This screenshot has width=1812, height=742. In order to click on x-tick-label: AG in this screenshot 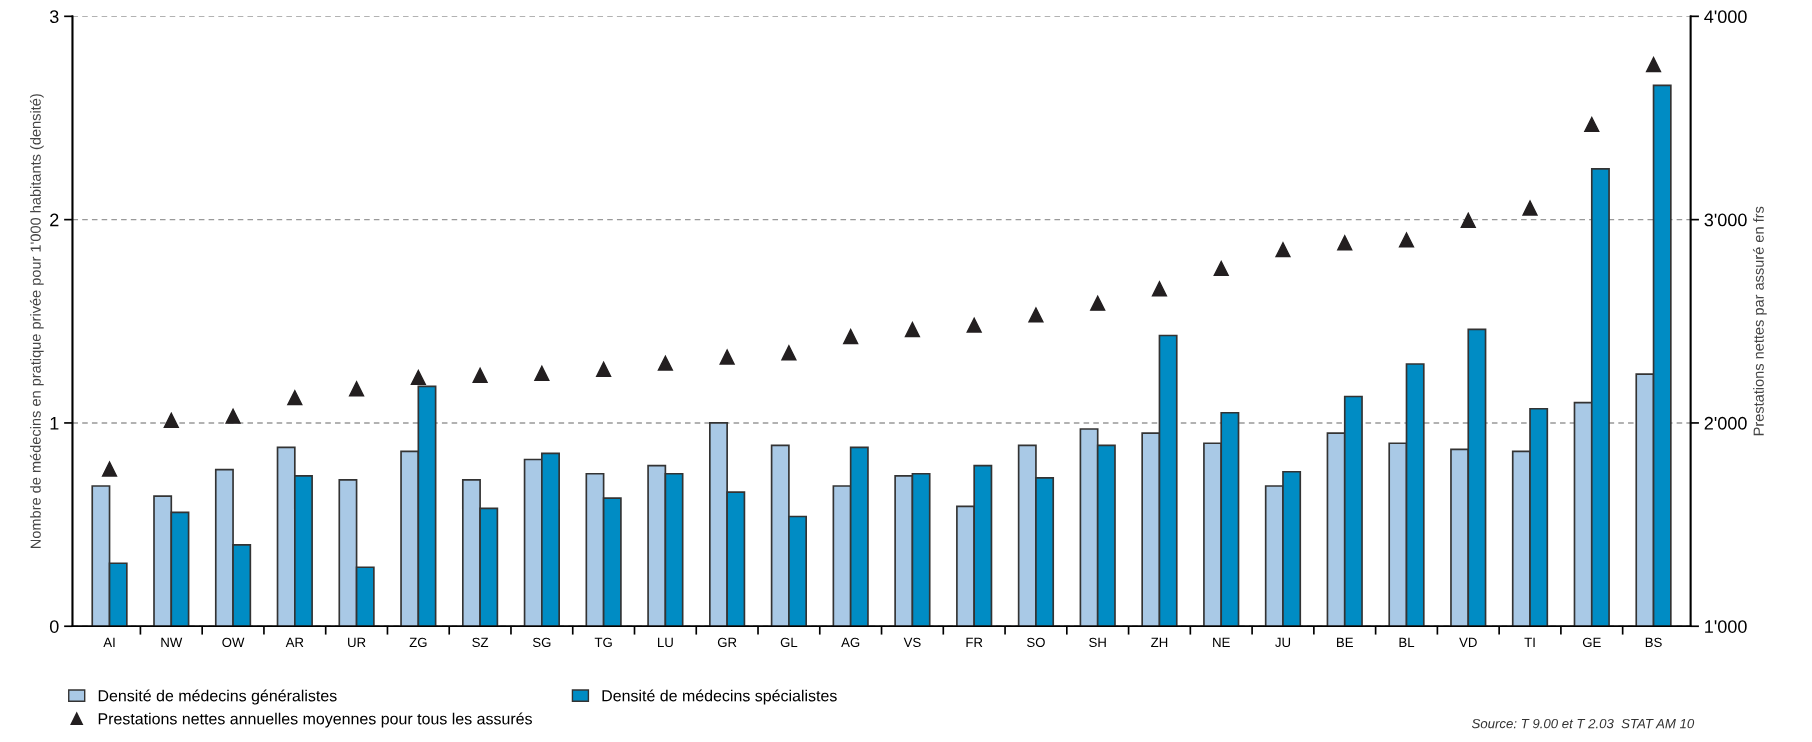, I will do `click(850, 642)`.